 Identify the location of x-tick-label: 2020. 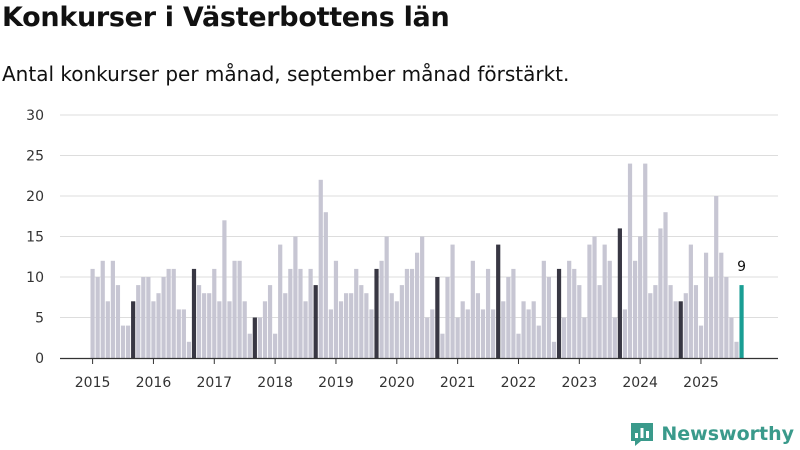
(397, 383).